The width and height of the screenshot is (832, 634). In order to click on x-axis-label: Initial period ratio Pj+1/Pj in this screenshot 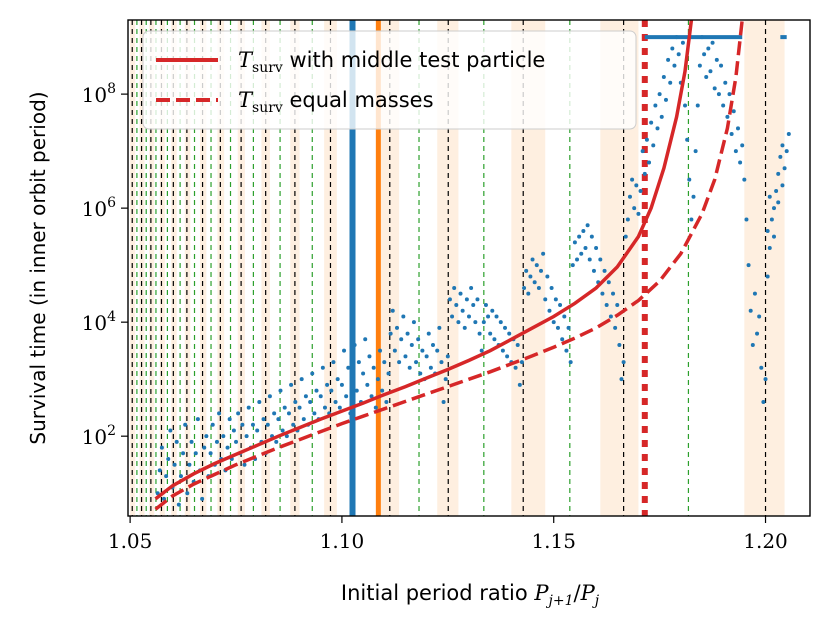, I will do `click(470, 595)`.